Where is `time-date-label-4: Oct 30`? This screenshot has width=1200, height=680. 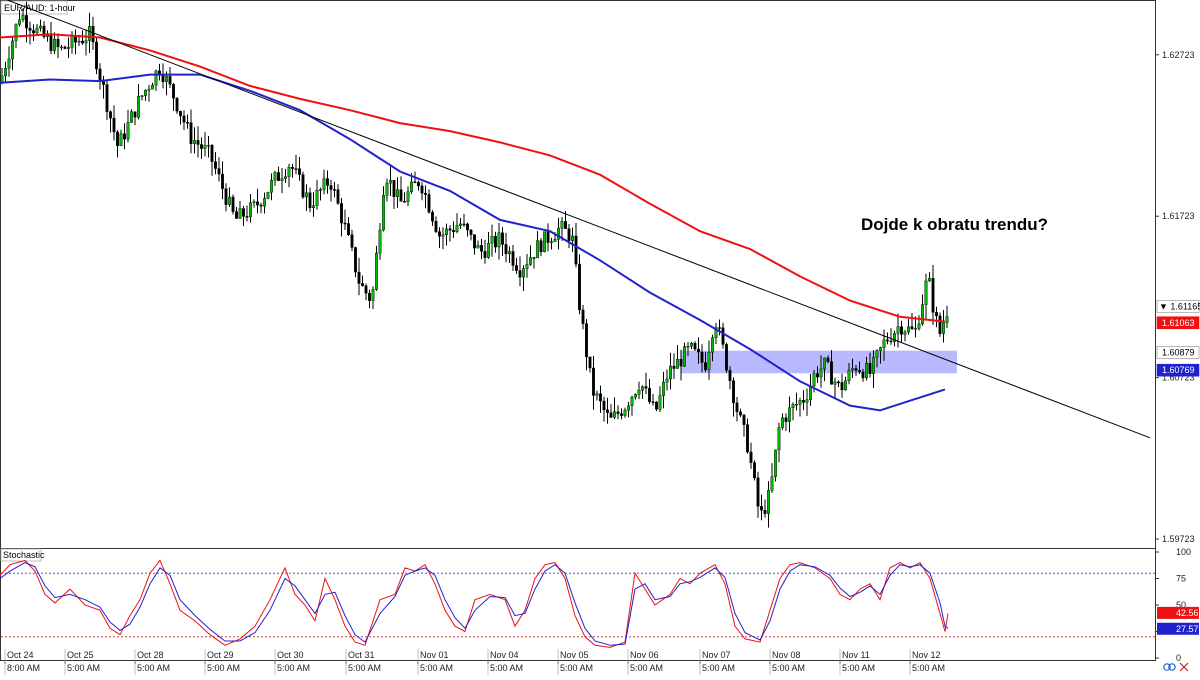
time-date-label-4: Oct 30 is located at coordinates (290, 655).